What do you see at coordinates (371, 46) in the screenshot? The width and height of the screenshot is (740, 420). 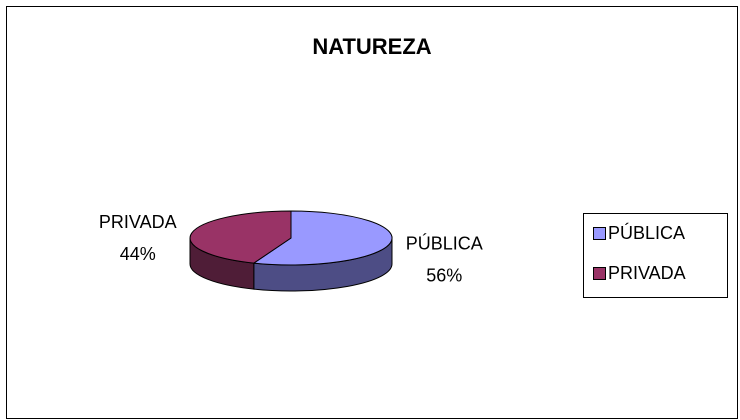 I see `chart-title: NATUREZA` at bounding box center [371, 46].